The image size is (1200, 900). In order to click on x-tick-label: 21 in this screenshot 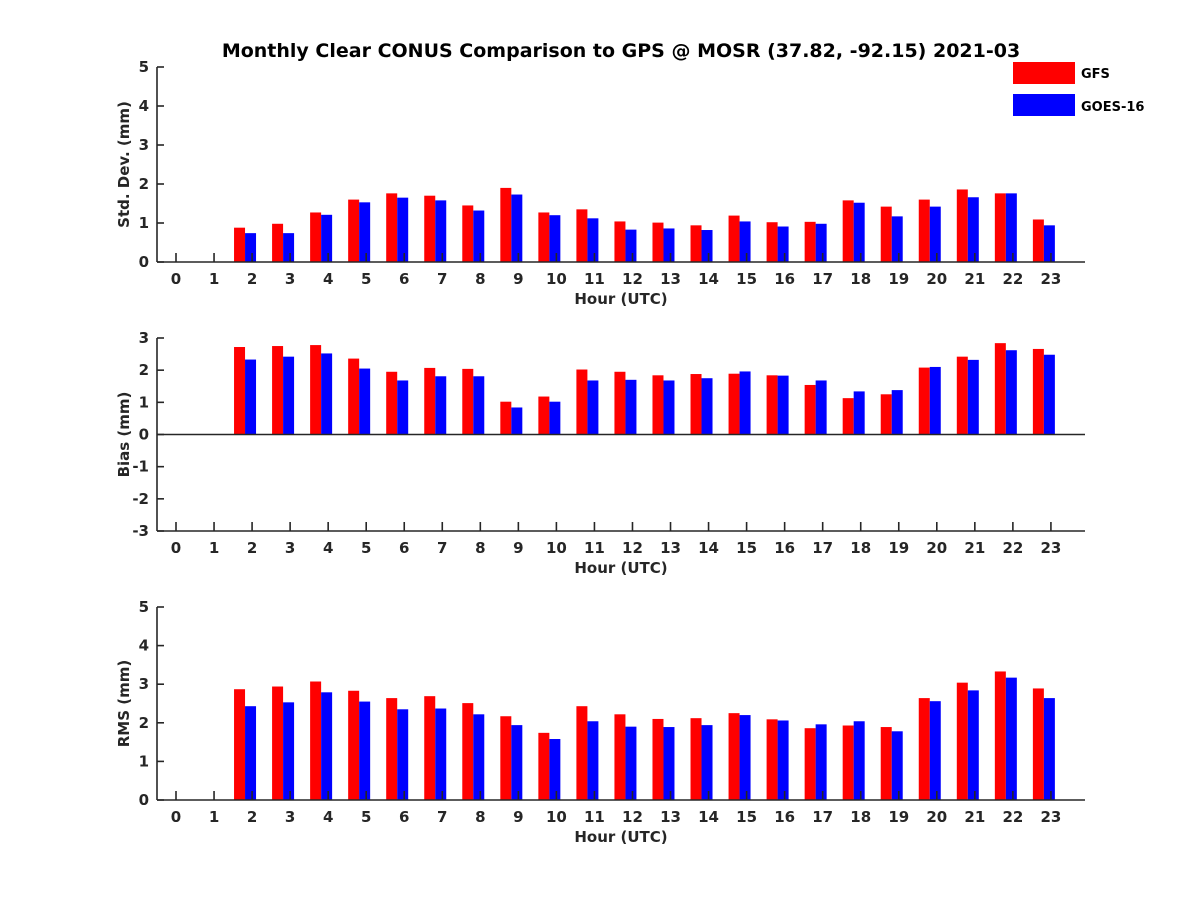, I will do `click(974, 548)`.